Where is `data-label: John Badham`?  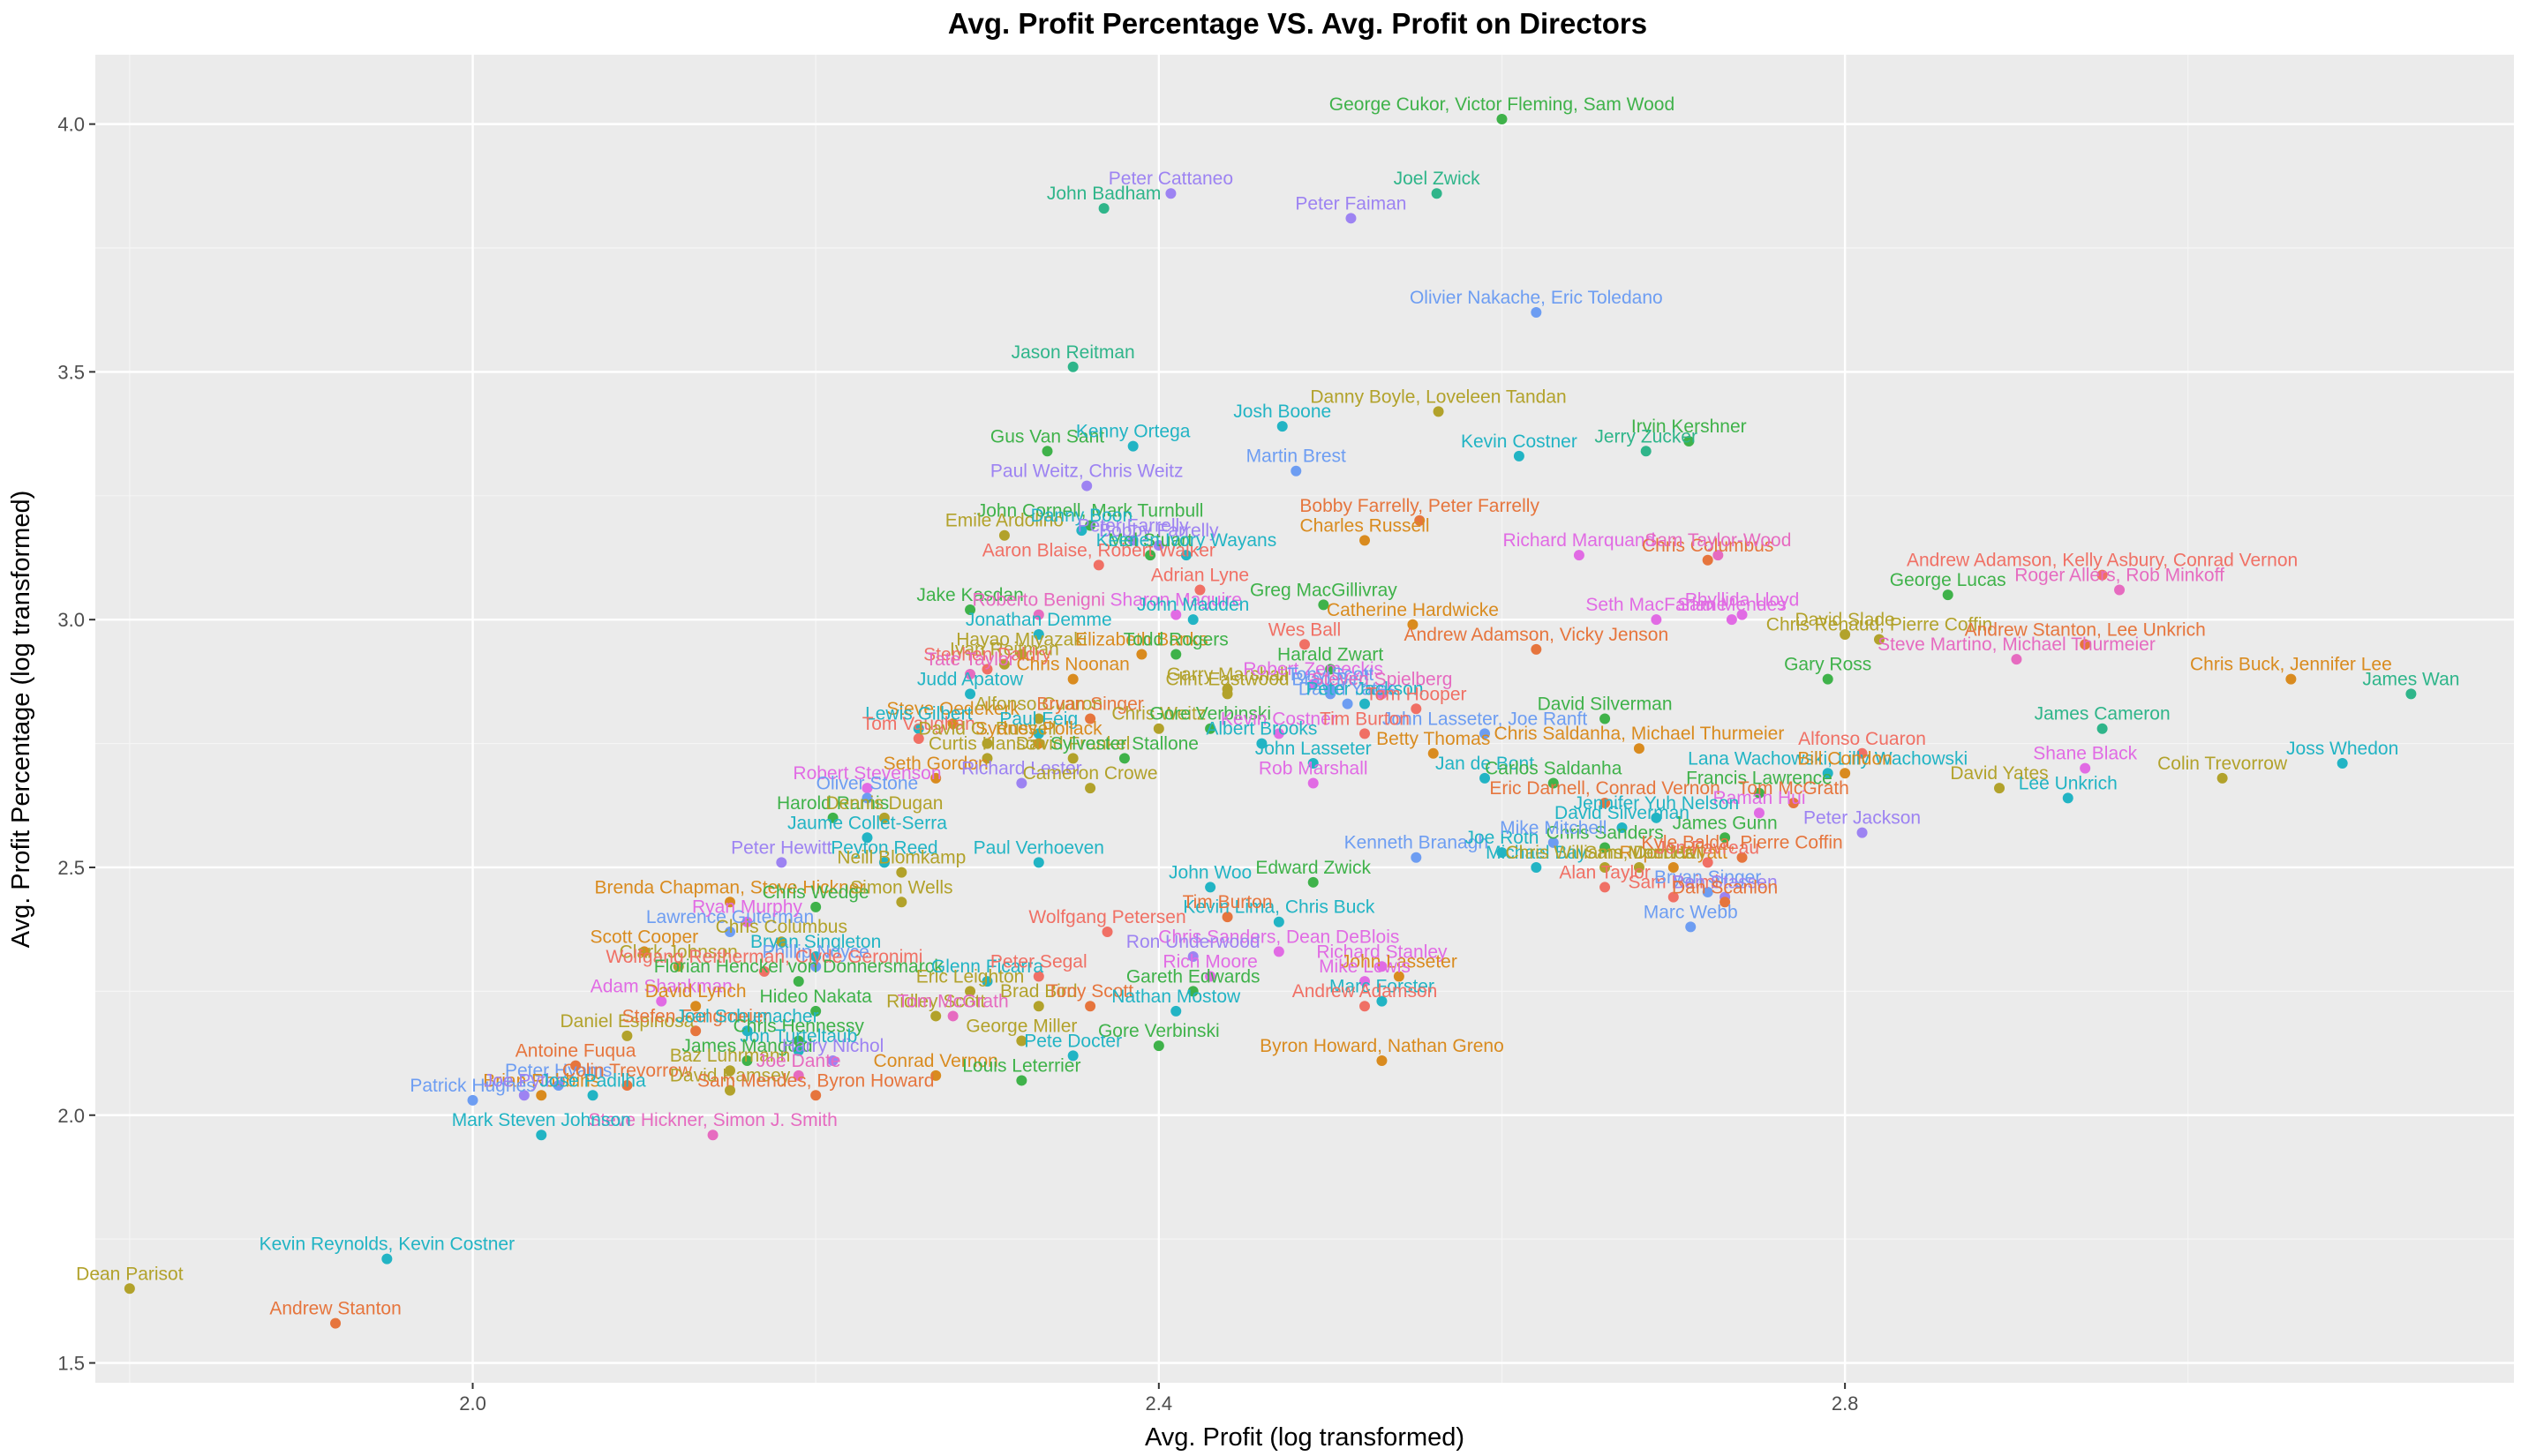
data-label: John Badham is located at coordinates (1104, 194).